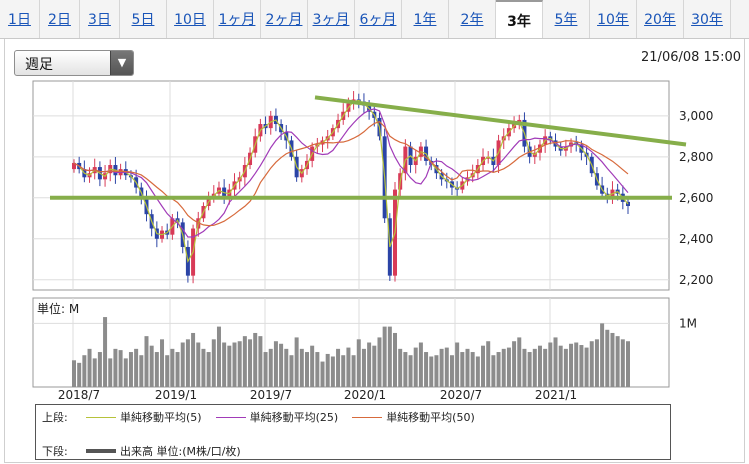 The image size is (749, 464). Describe the element at coordinates (696, 116) in the screenshot. I see `y-tick-label: 3,000` at that location.